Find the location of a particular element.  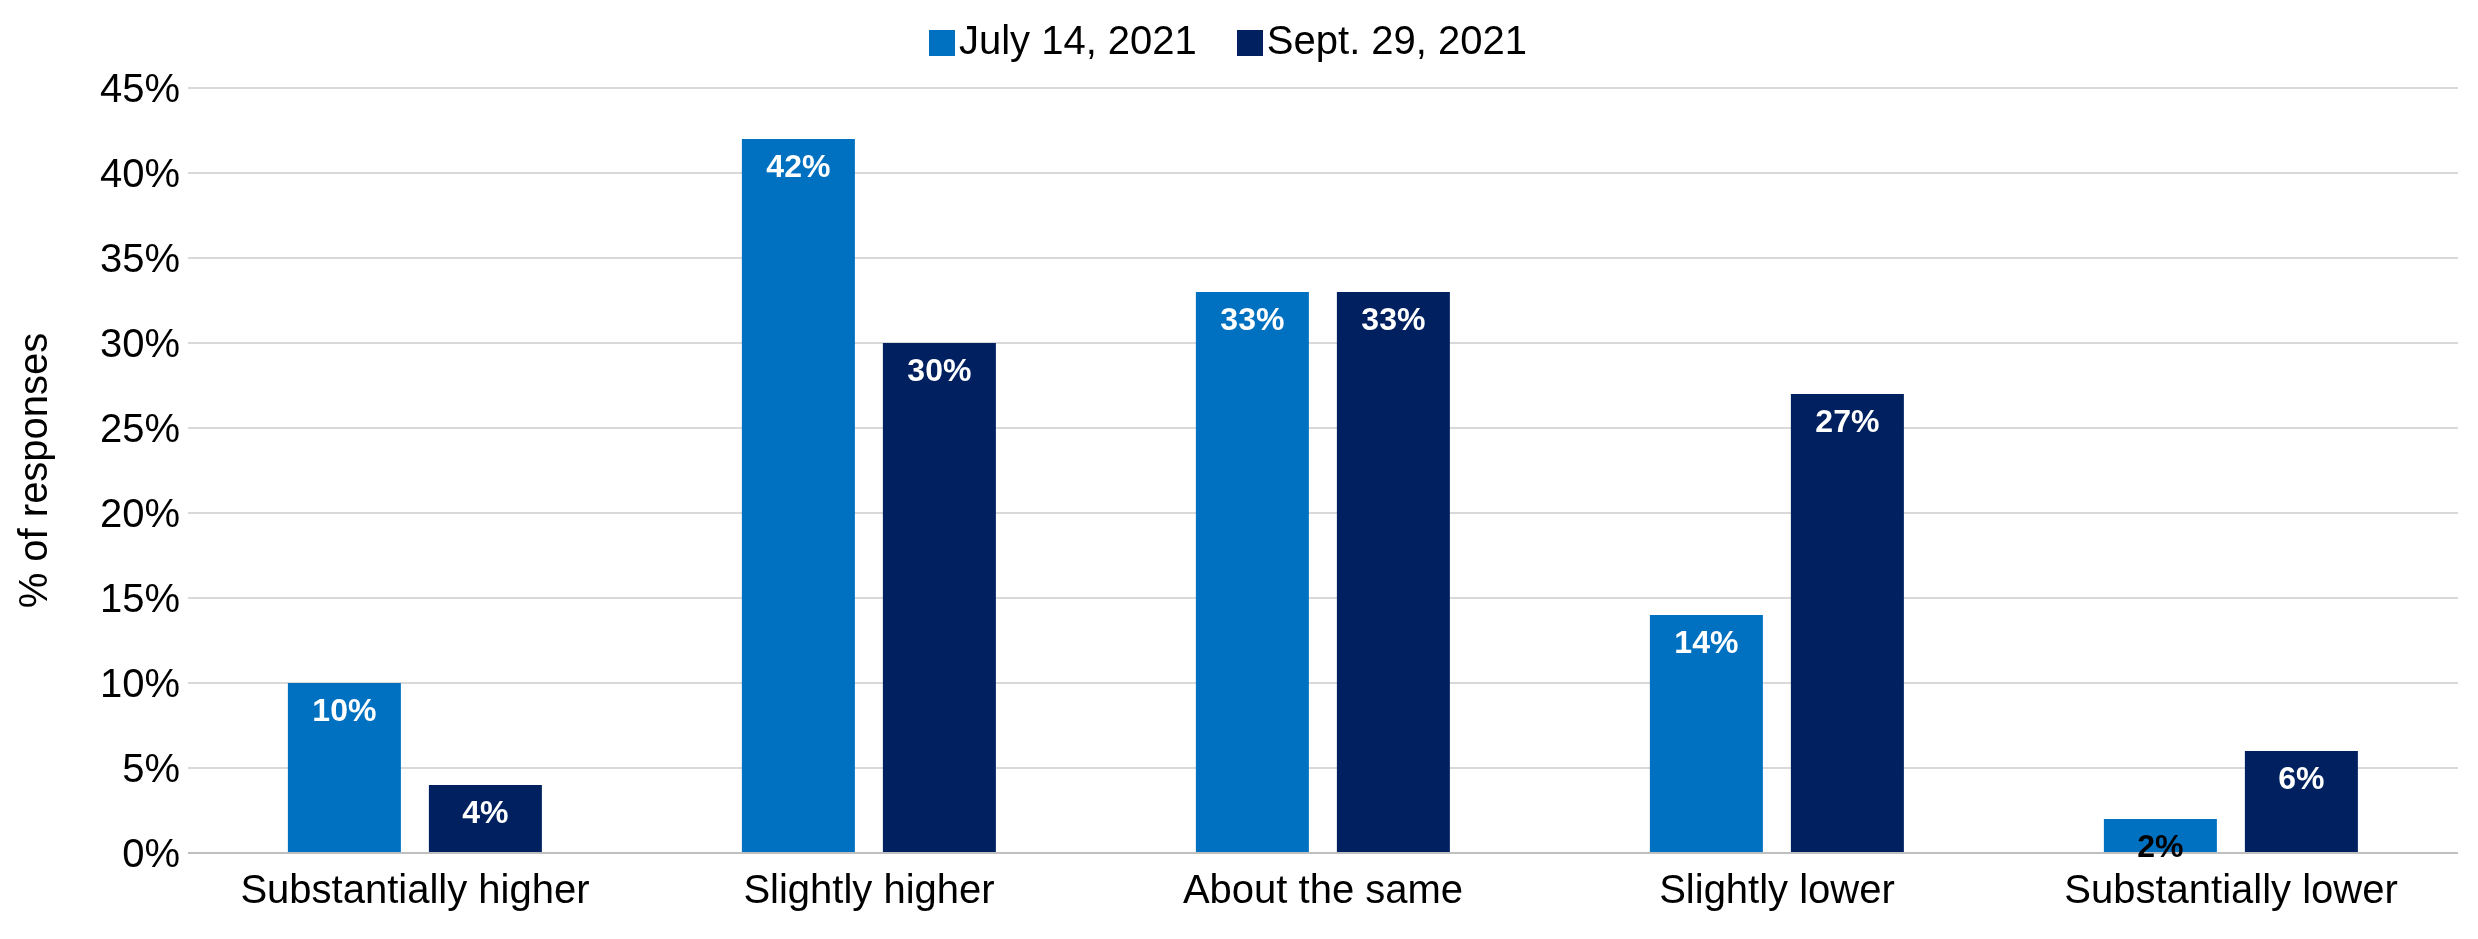

legend-label: July 14, 2021 is located at coordinates (1077, 40).